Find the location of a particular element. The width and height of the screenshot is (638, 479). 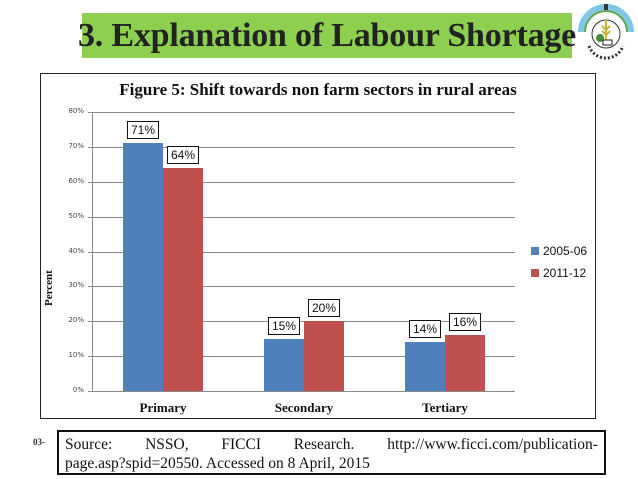

y-axis-line is located at coordinates (92, 251).